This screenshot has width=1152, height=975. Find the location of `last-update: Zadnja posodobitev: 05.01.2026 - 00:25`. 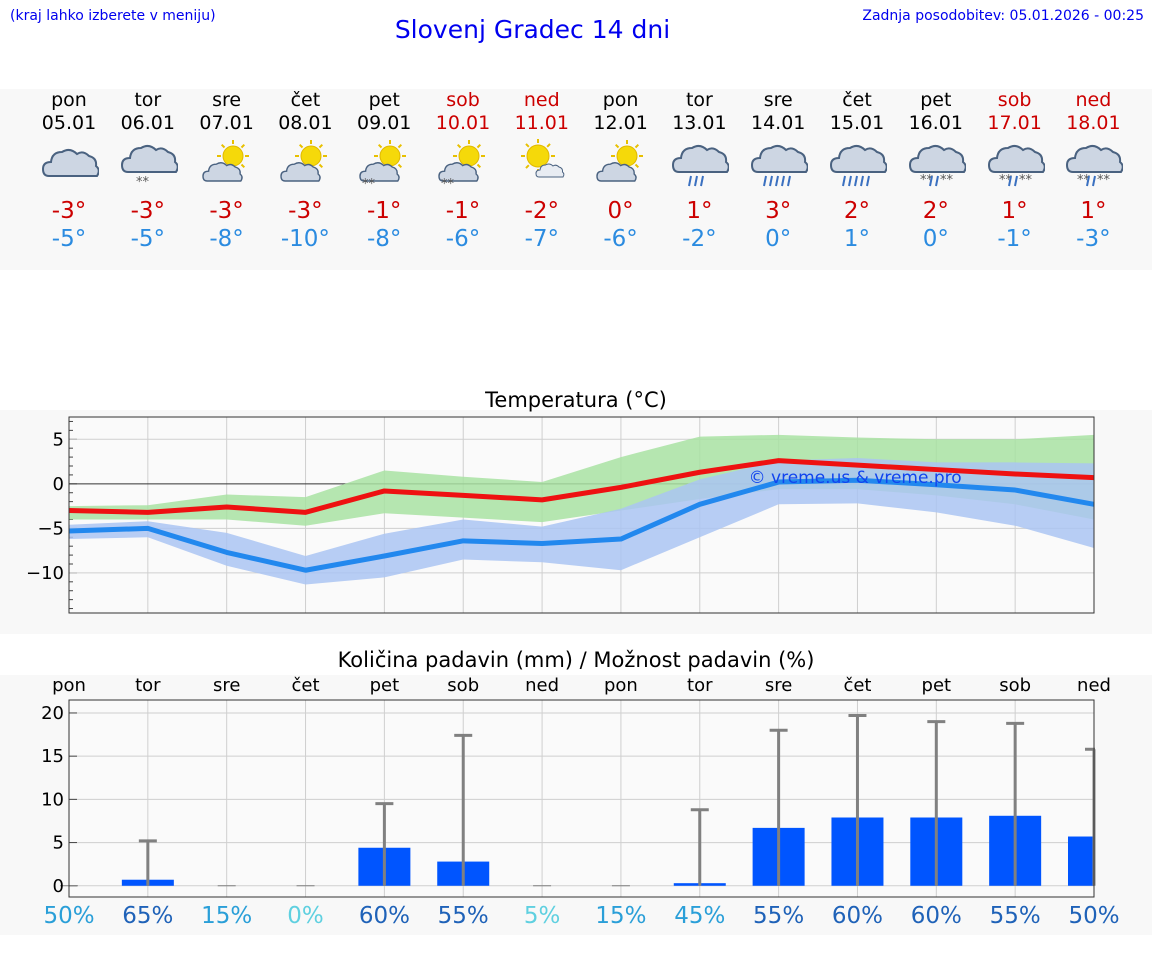

last-update: Zadnja posodobitev: 05.01.2026 - 00:25 is located at coordinates (1003, 16).